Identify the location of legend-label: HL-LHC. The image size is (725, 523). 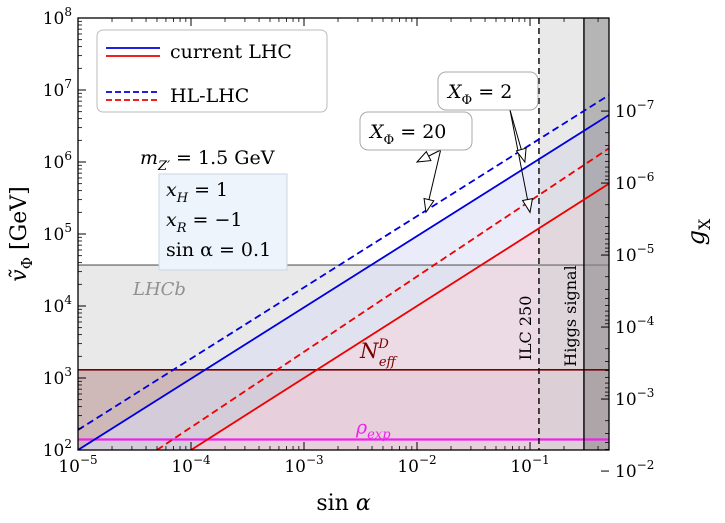
(209, 96).